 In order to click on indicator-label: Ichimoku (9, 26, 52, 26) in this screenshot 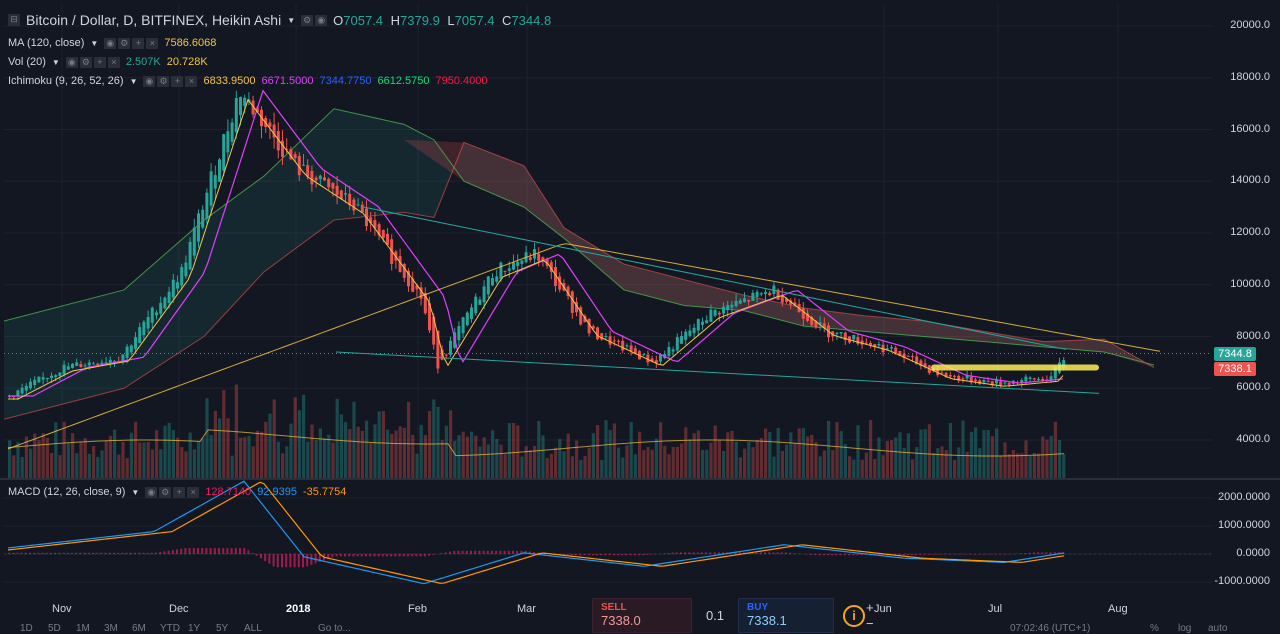, I will do `click(66, 81)`.